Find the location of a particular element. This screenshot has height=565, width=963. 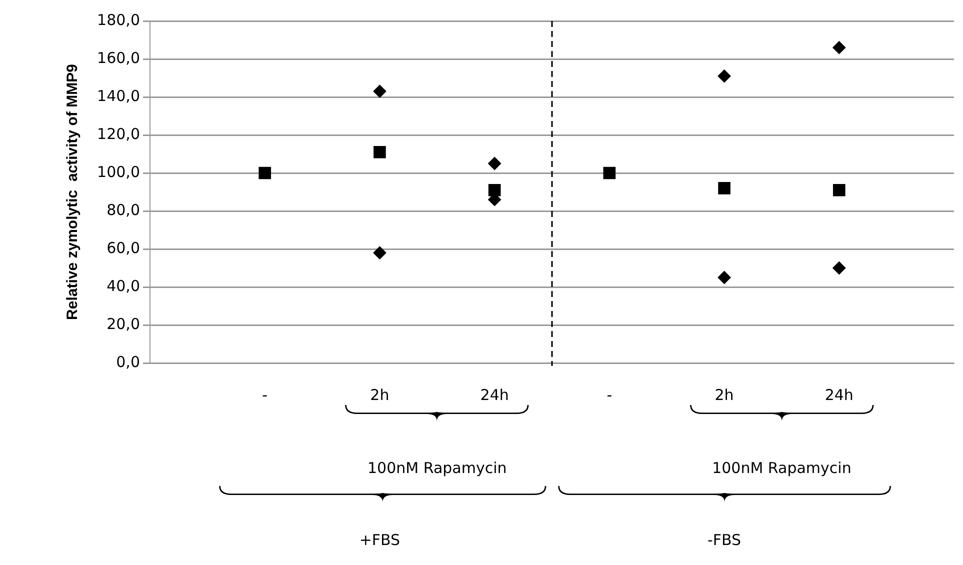

text: -FBS is located at coordinates (724, 540).